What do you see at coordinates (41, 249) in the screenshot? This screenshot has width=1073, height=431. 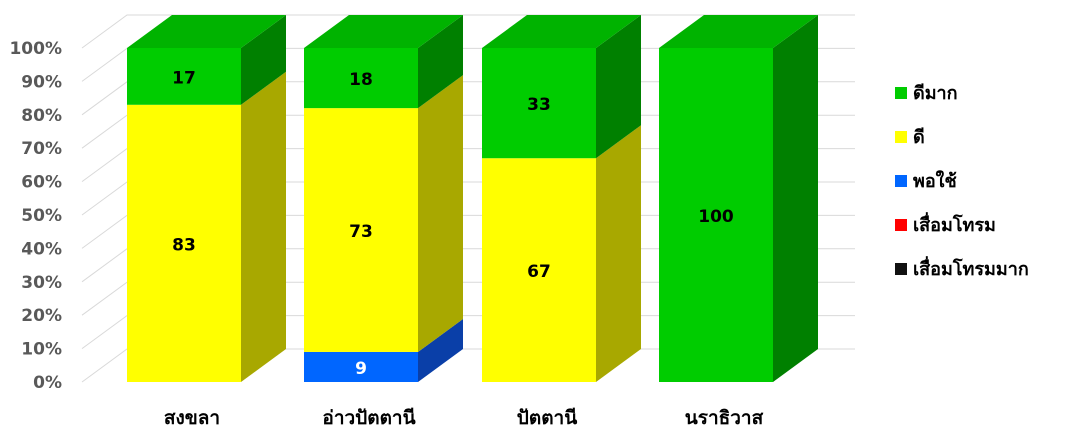 I see `y-tick-label: 40%` at bounding box center [41, 249].